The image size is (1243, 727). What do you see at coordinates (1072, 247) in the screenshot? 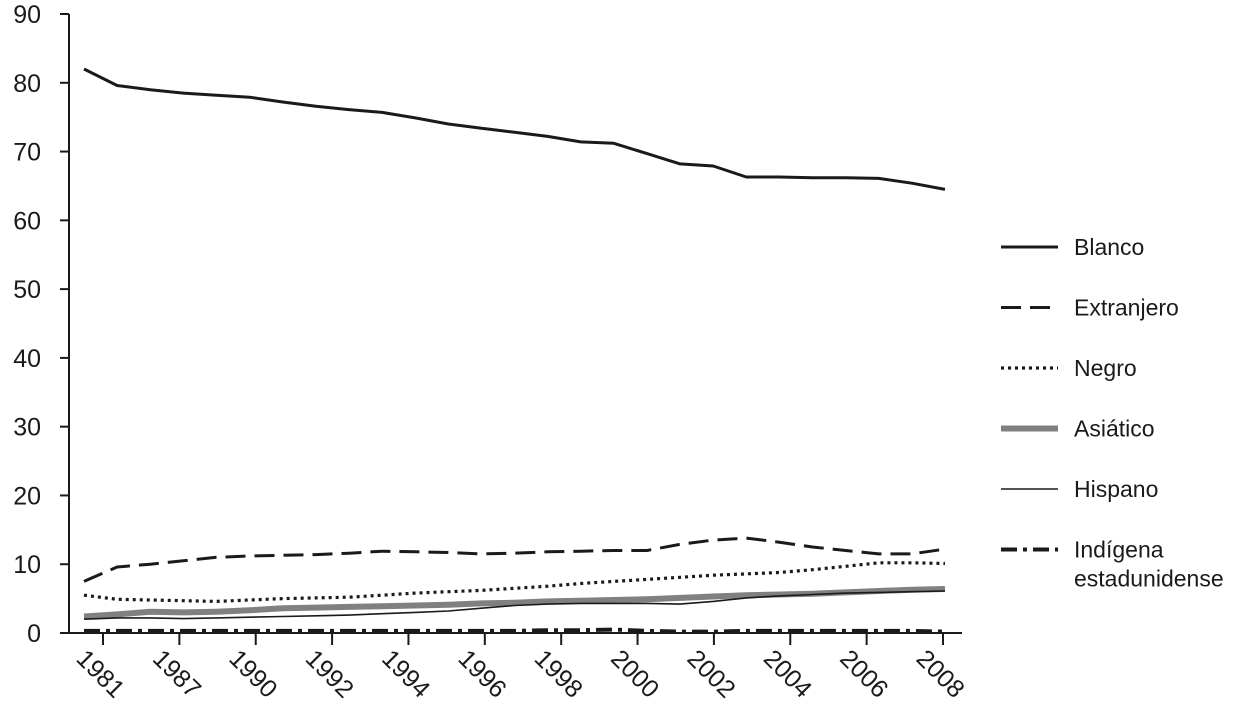
I see `legend-item-blanco: Blanco` at bounding box center [1072, 247].